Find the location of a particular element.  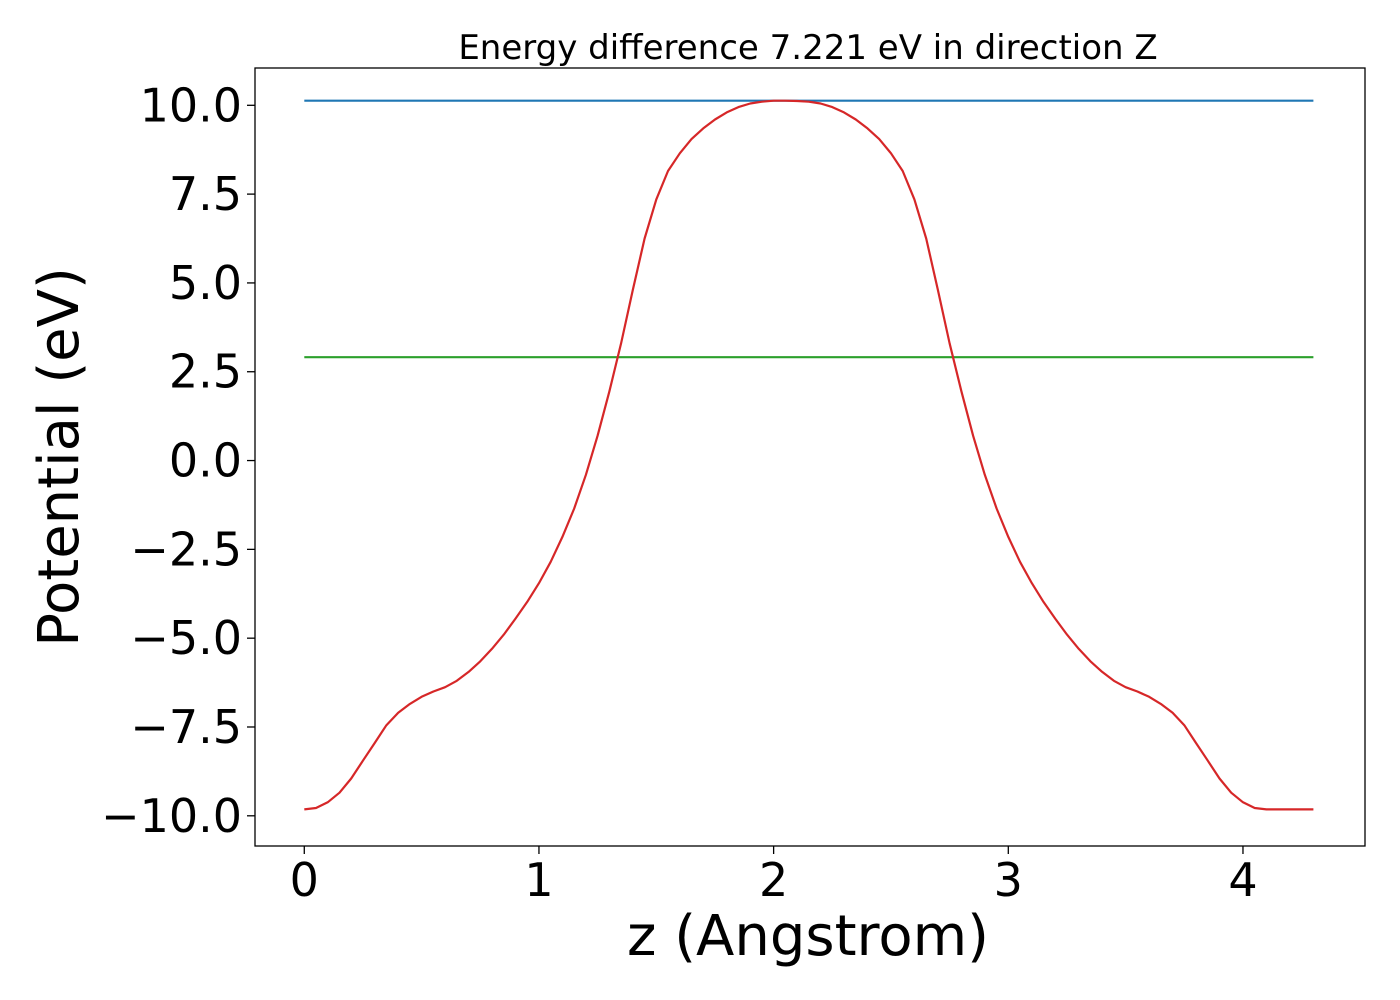

y-tick-label: −5.0 is located at coordinates (186, 638).